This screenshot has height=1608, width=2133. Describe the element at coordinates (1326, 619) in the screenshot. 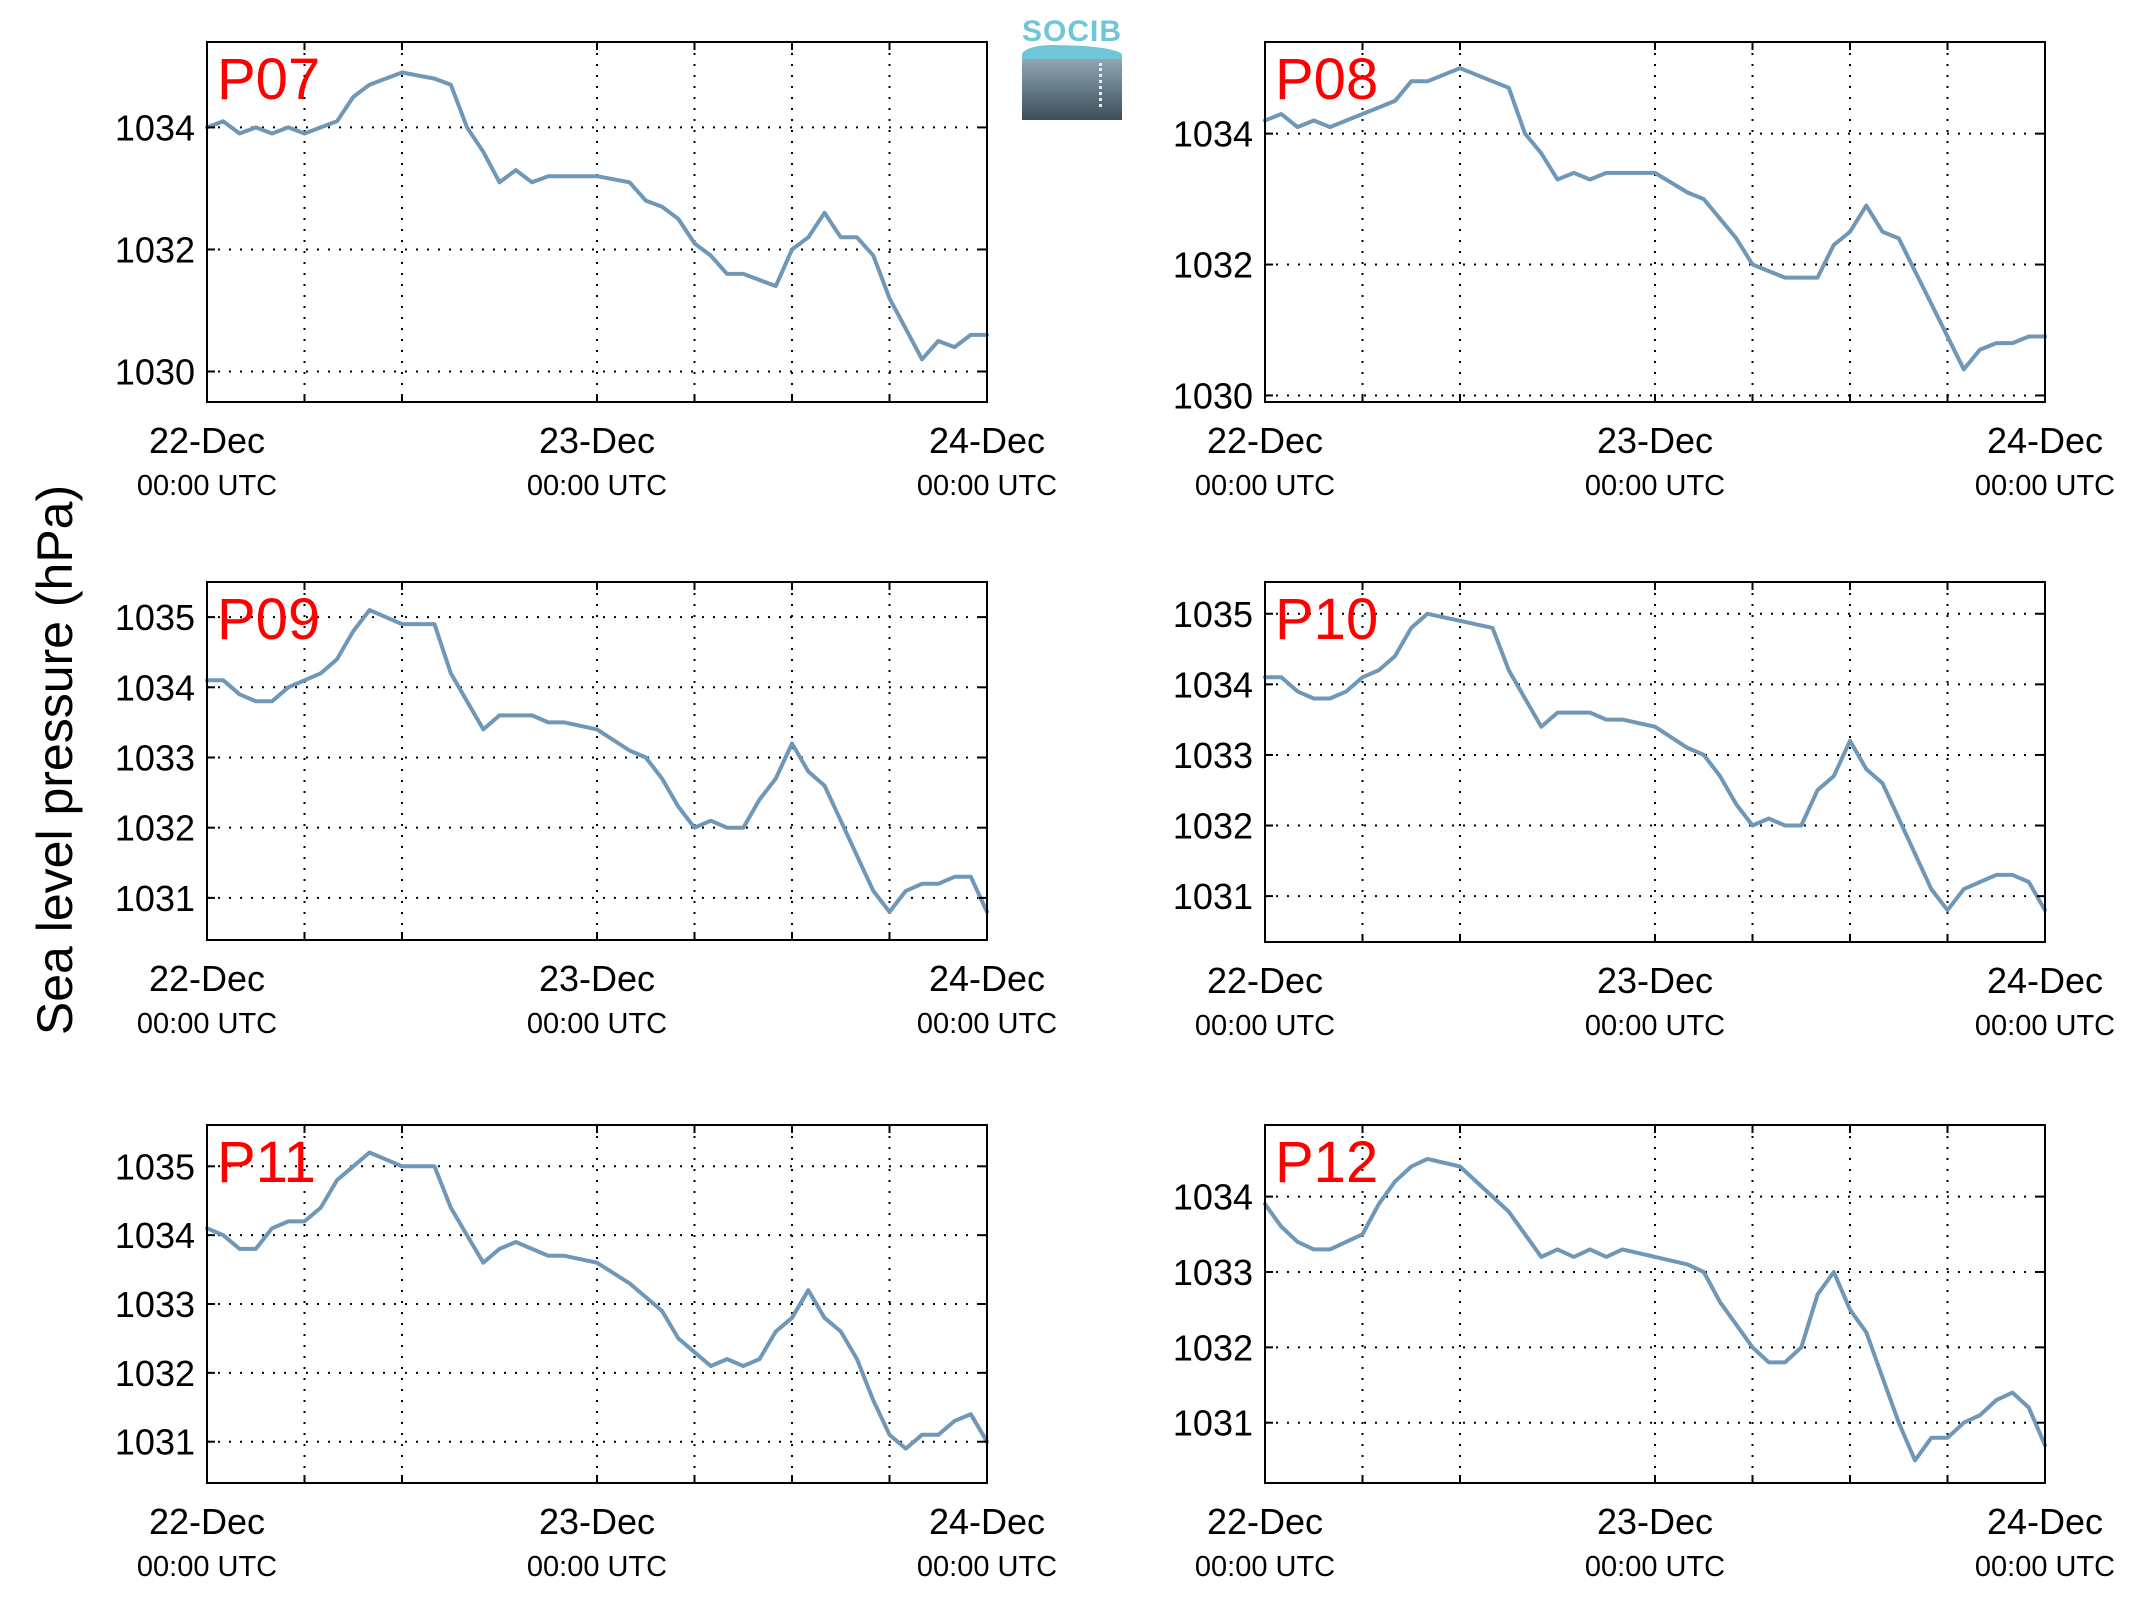

I see `panel-label: P10` at that location.